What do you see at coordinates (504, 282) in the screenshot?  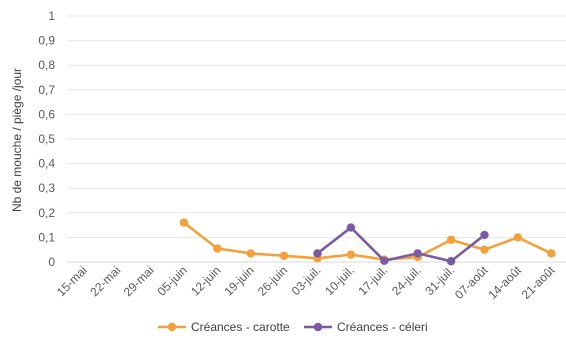 I see `x-tick-label: 14-août` at bounding box center [504, 282].